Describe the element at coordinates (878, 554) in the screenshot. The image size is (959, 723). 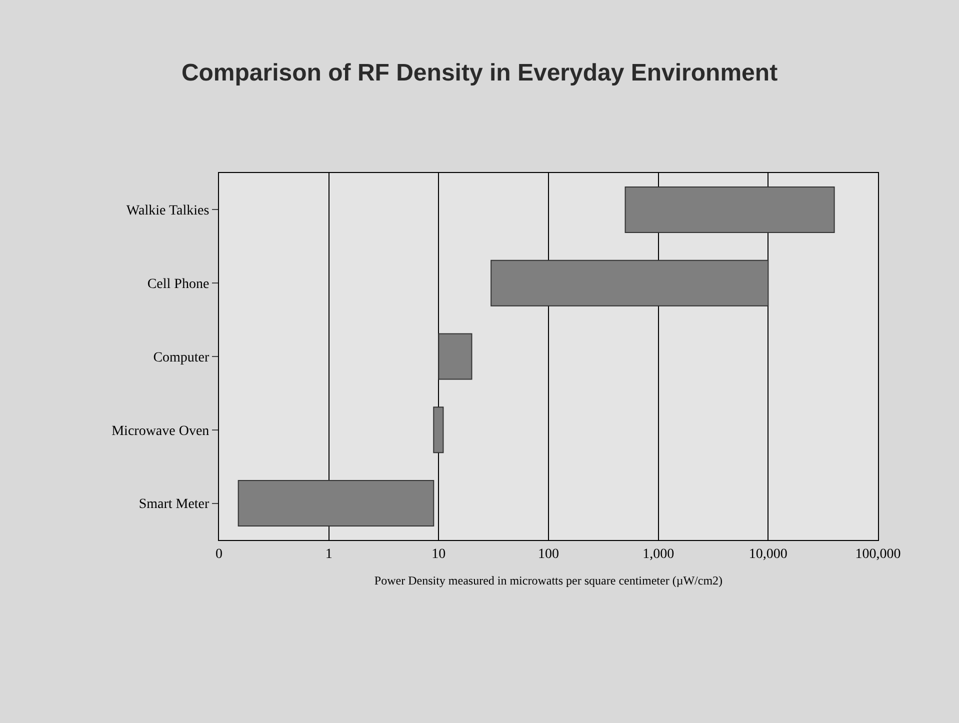
I see `x-tick-label: 100,000` at that location.